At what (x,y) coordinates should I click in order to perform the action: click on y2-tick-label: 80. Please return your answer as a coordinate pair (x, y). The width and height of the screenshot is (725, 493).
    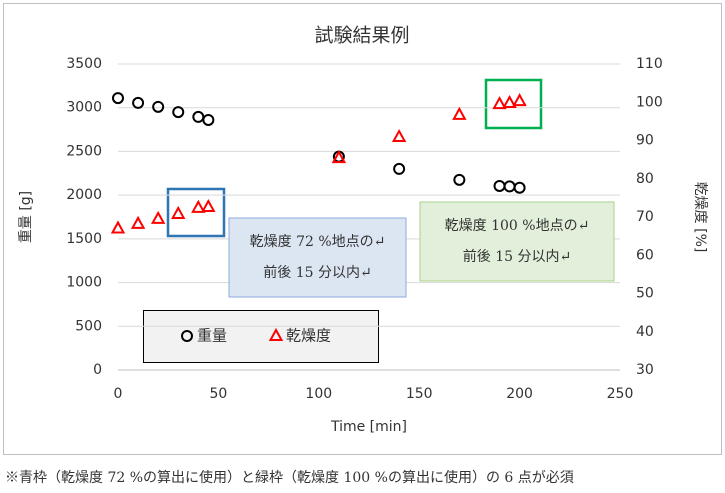
    Looking at the image, I should click on (645, 179).